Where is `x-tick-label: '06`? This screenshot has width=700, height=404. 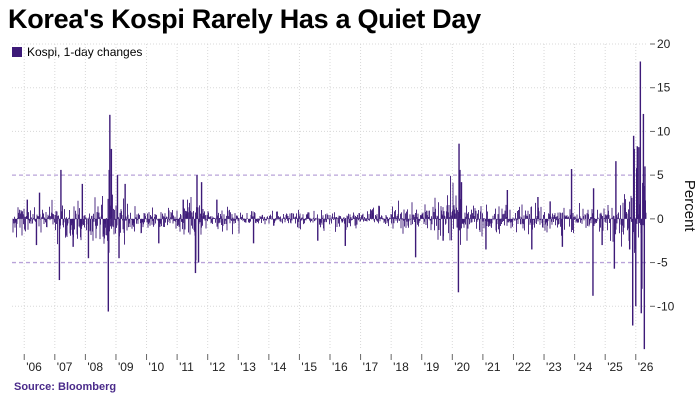
x-tick-label: '06 is located at coordinates (34, 367).